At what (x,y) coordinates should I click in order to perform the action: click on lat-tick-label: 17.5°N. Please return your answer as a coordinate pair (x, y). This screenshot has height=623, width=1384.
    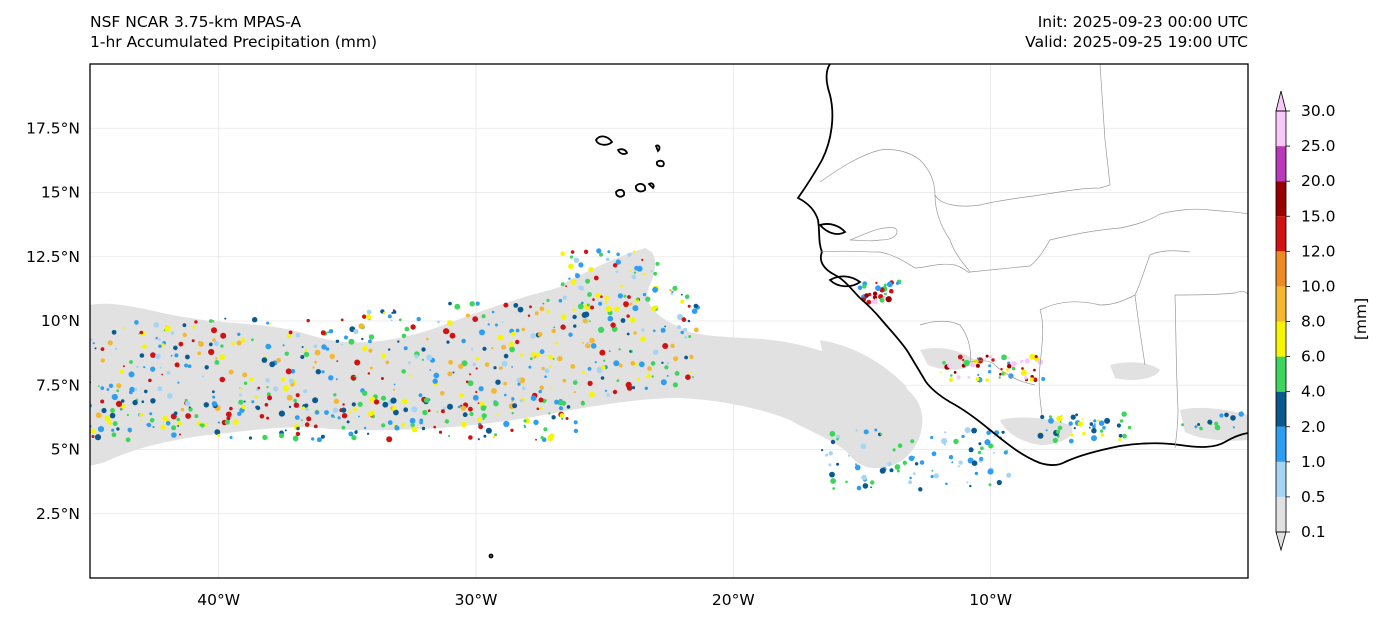
    Looking at the image, I should click on (53, 128).